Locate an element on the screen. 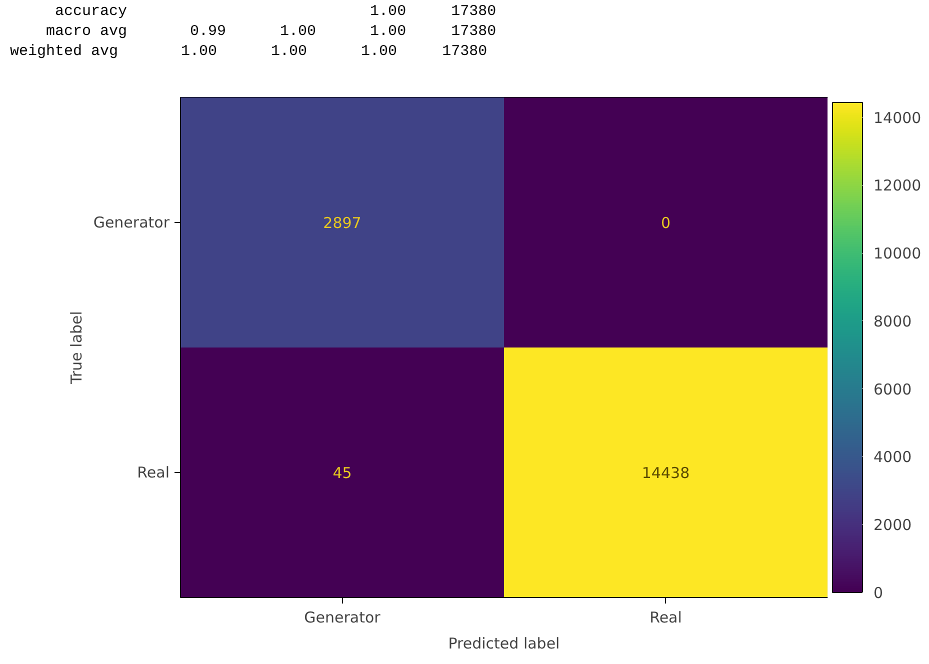  text: macro avg 0.99 1.00 1.00 17380 is located at coordinates (271, 31).